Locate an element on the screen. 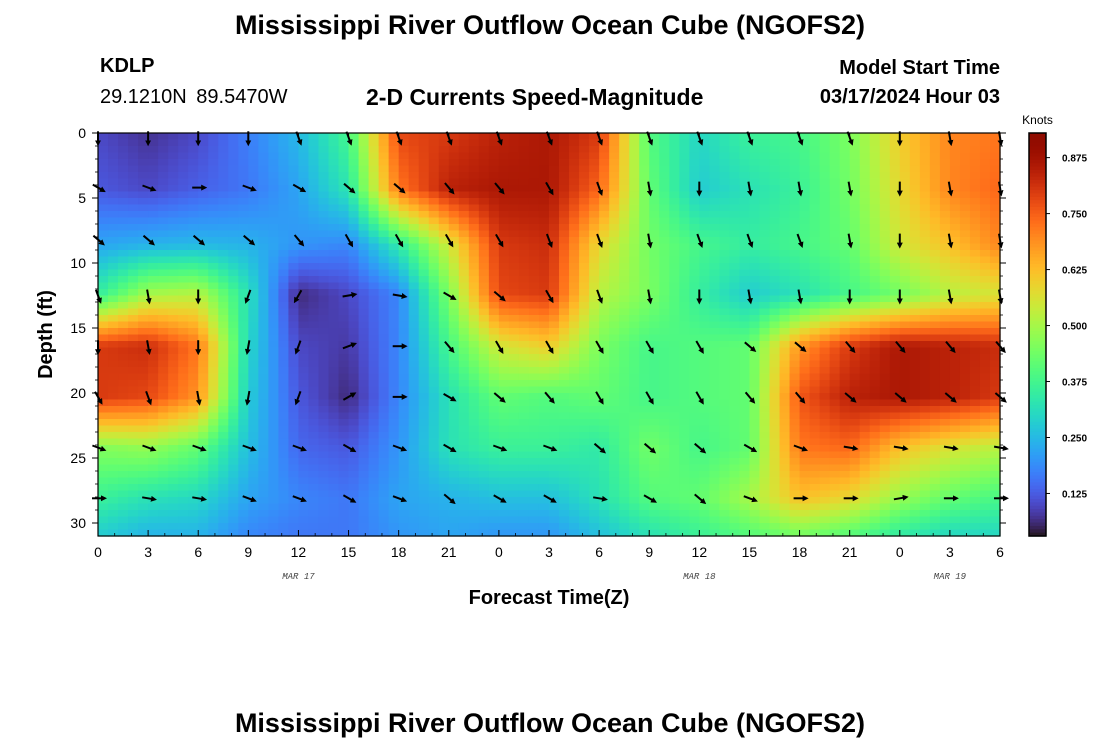 This screenshot has width=1100, height=750. model-start-label: Model Start Time is located at coordinates (919, 68).